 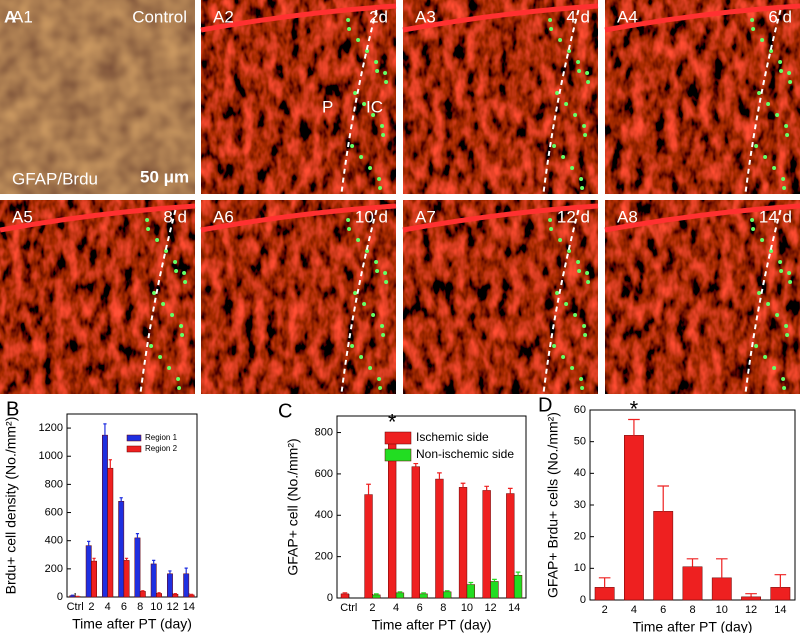 What do you see at coordinates (348, 608) in the screenshot?
I see `x-tick-label: Ctrl` at bounding box center [348, 608].